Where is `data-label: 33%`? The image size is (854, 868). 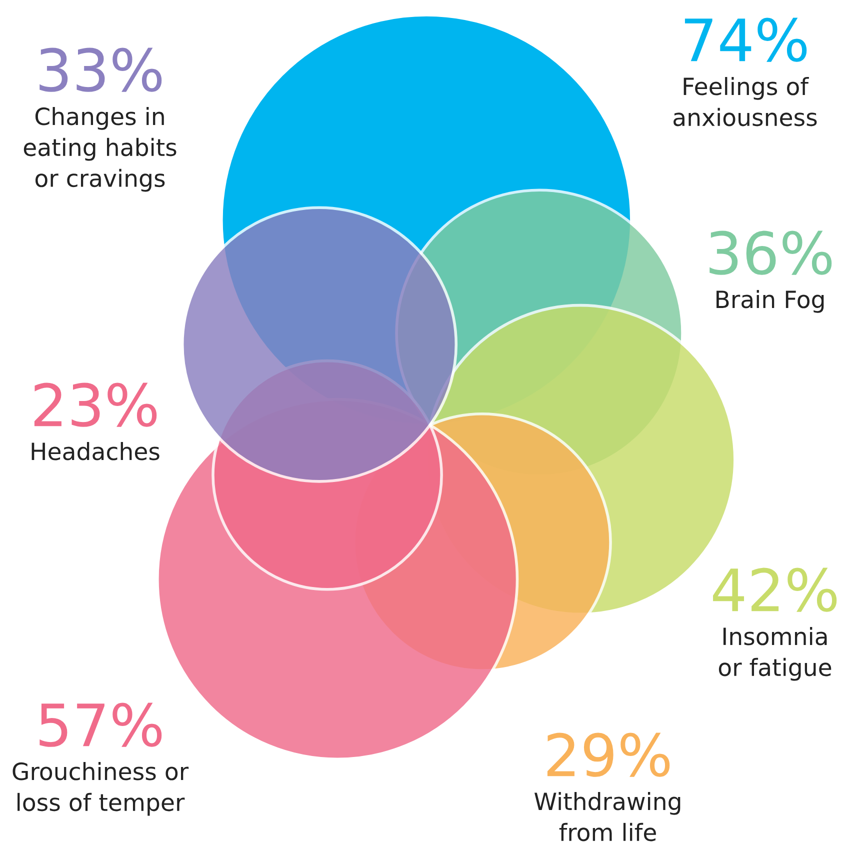 data-label: 33% is located at coordinates (101, 70).